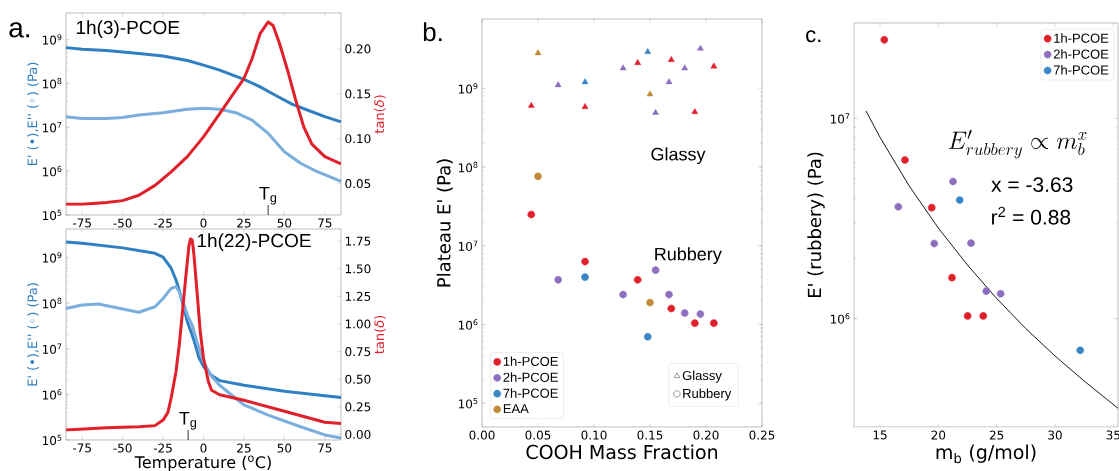 The height and width of the screenshot is (471, 1119). I want to click on y2-tick-label: 0.20, so click(358, 49).